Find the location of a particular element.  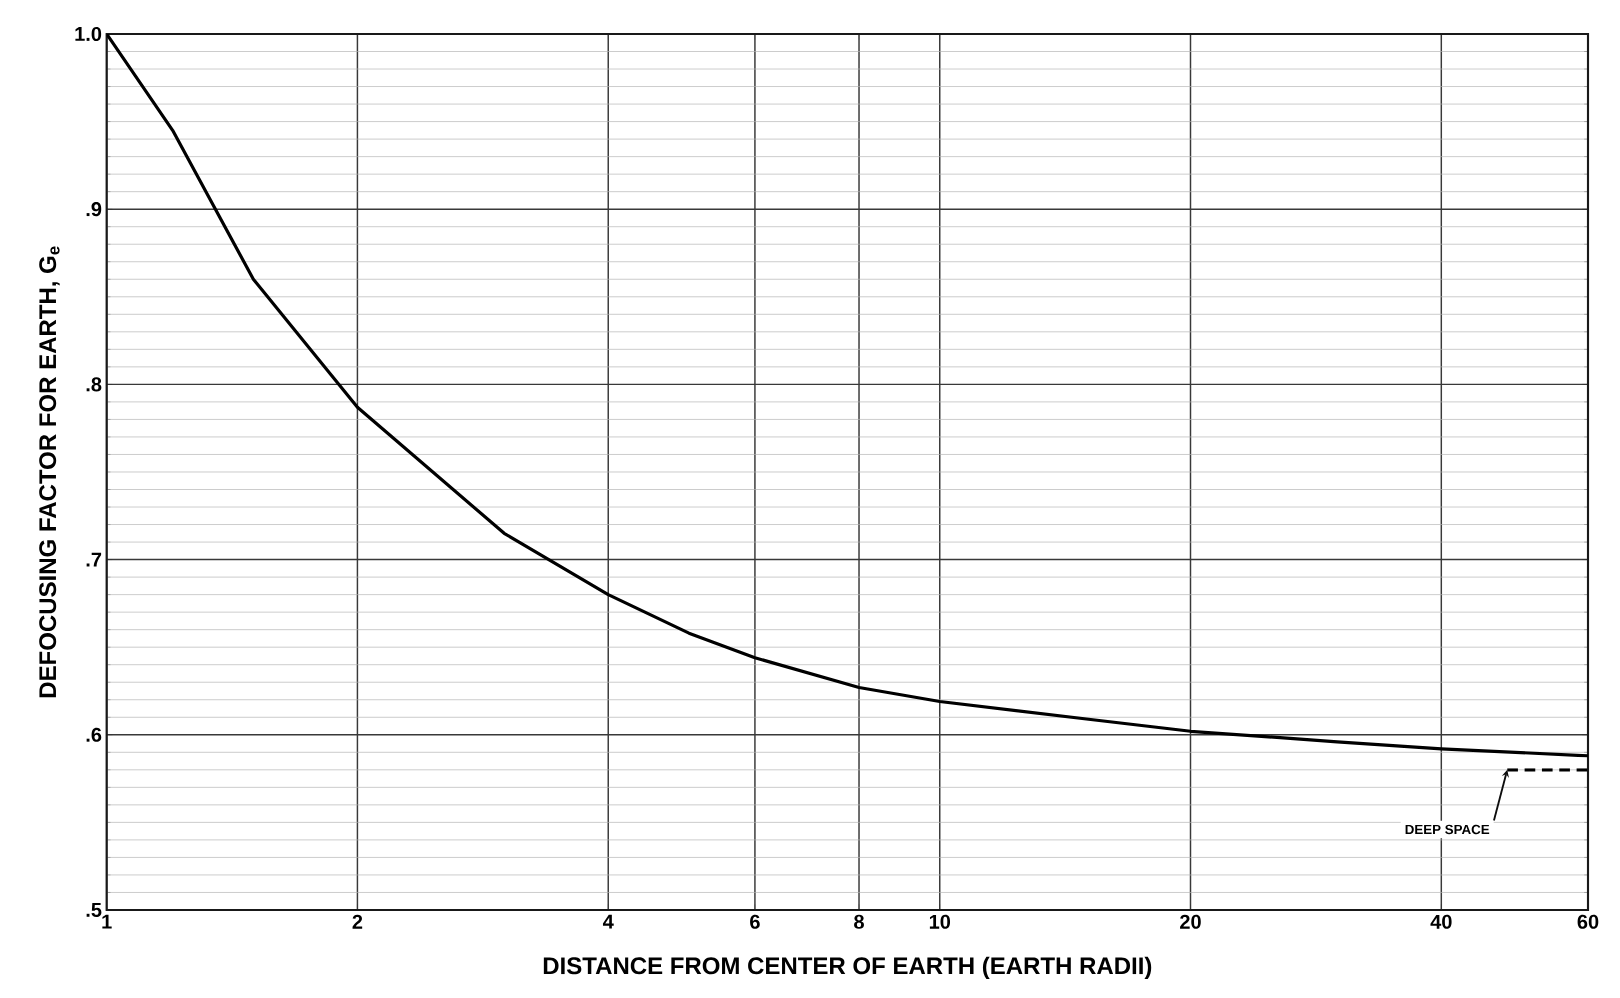

x-tick-label: 4 is located at coordinates (608, 921).